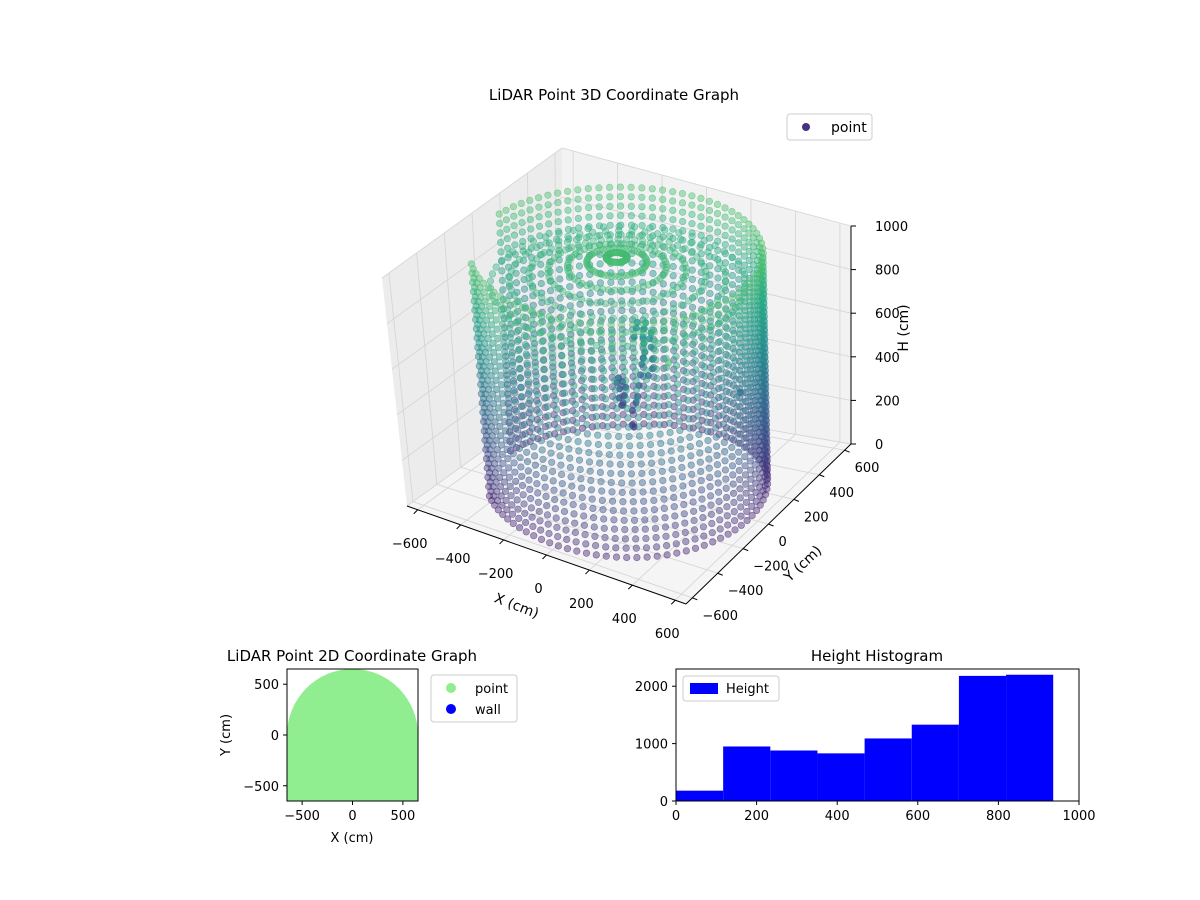 This screenshot has height=900, width=1200. Describe the element at coordinates (352, 816) in the screenshot. I see `x-tick-label-1: 0` at that location.